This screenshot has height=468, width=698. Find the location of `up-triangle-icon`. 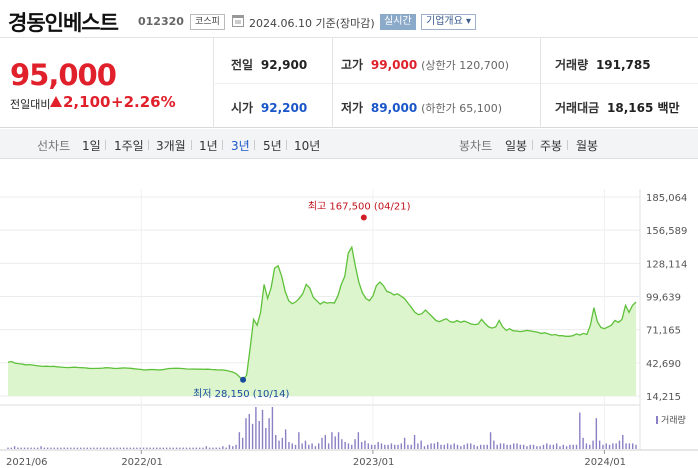

up-triangle-icon is located at coordinates (56, 101).